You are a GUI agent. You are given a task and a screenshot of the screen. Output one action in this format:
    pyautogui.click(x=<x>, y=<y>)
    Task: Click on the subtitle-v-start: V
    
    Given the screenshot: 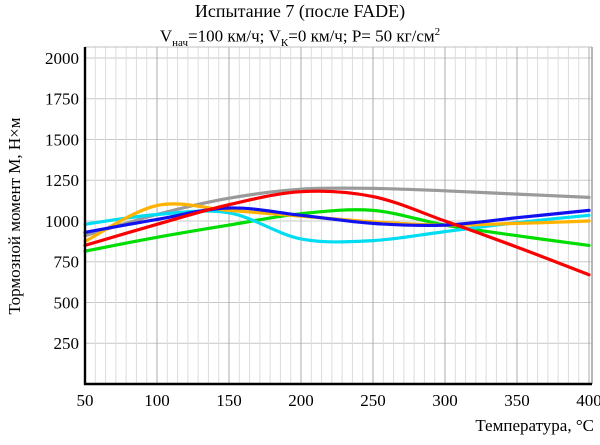 What is the action you would take?
    pyautogui.click(x=166, y=36)
    